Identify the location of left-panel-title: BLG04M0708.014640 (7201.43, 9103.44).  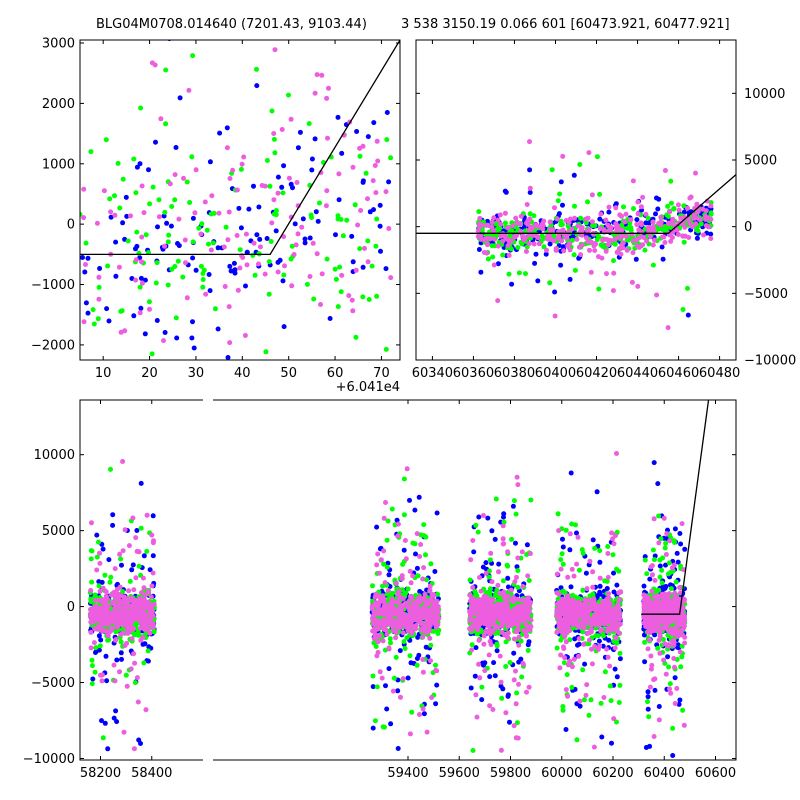
(231, 24).